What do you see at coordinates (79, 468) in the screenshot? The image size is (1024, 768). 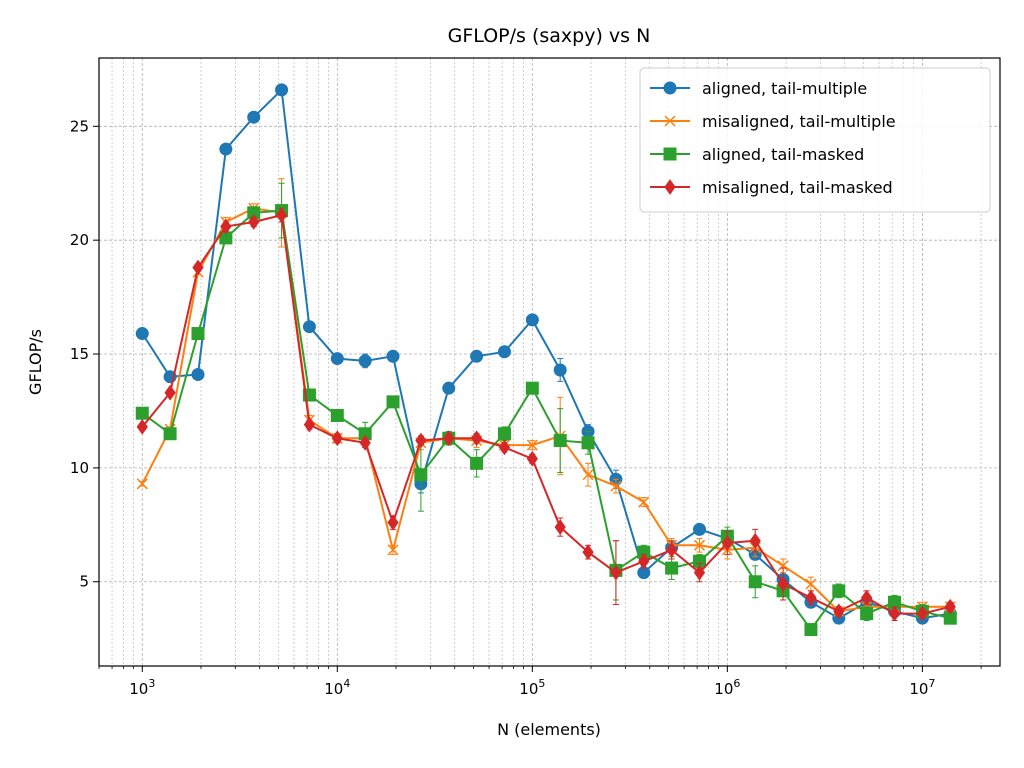 I see `y-tick-label: 10` at bounding box center [79, 468].